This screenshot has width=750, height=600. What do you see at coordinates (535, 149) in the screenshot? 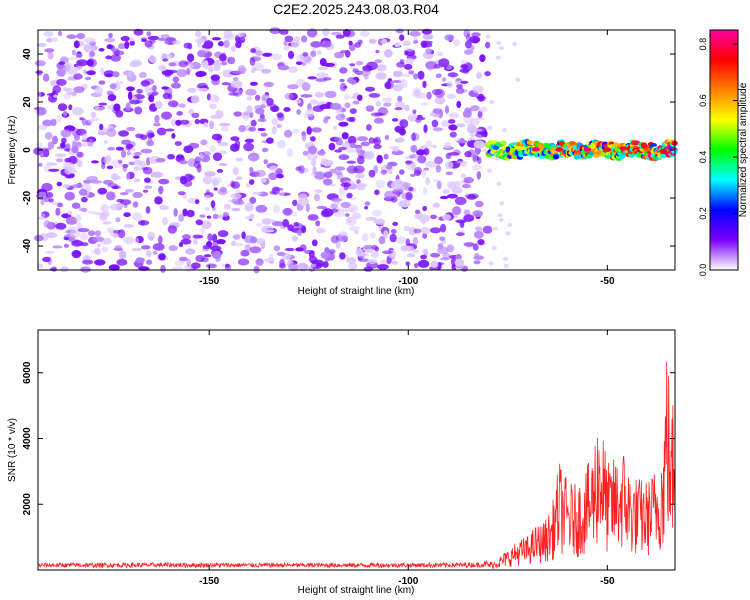
I see `heatmap-peak-cell` at bounding box center [535, 149].